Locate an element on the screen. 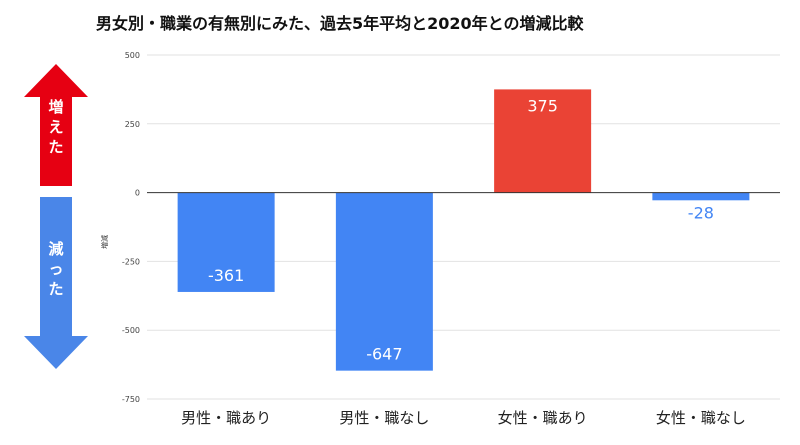  up-arrow-label: 増えた is located at coordinates (55, 127).